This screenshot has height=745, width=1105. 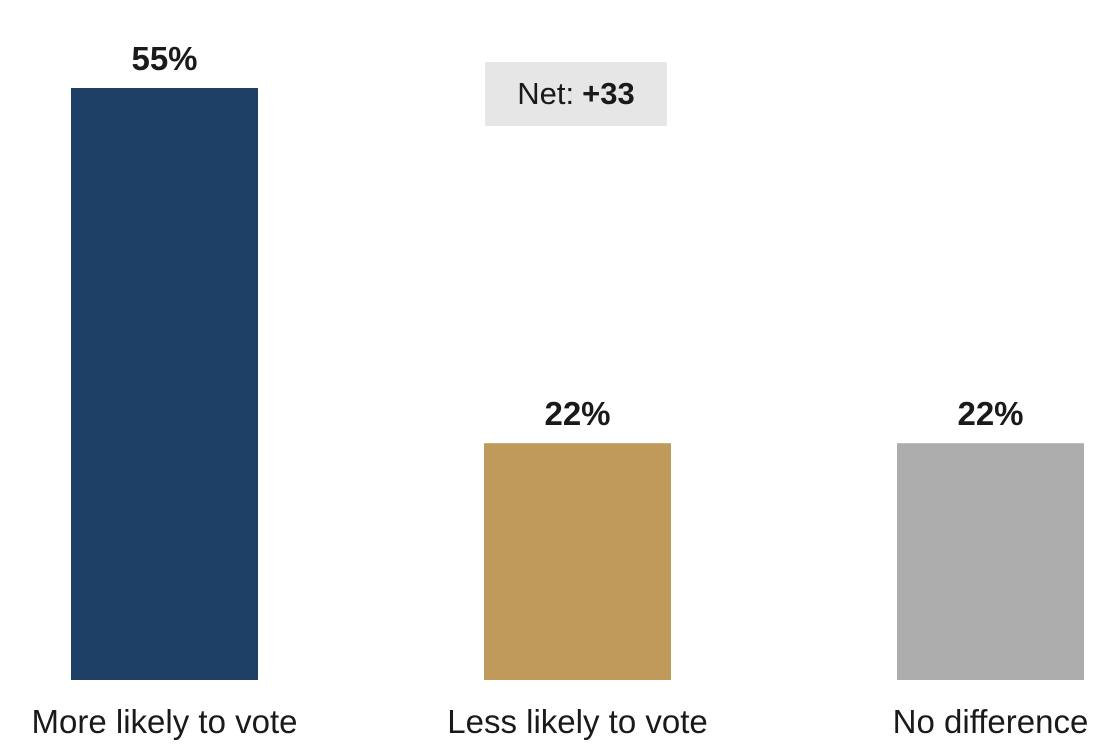 What do you see at coordinates (577, 413) in the screenshot?
I see `value-label-2: 22%` at bounding box center [577, 413].